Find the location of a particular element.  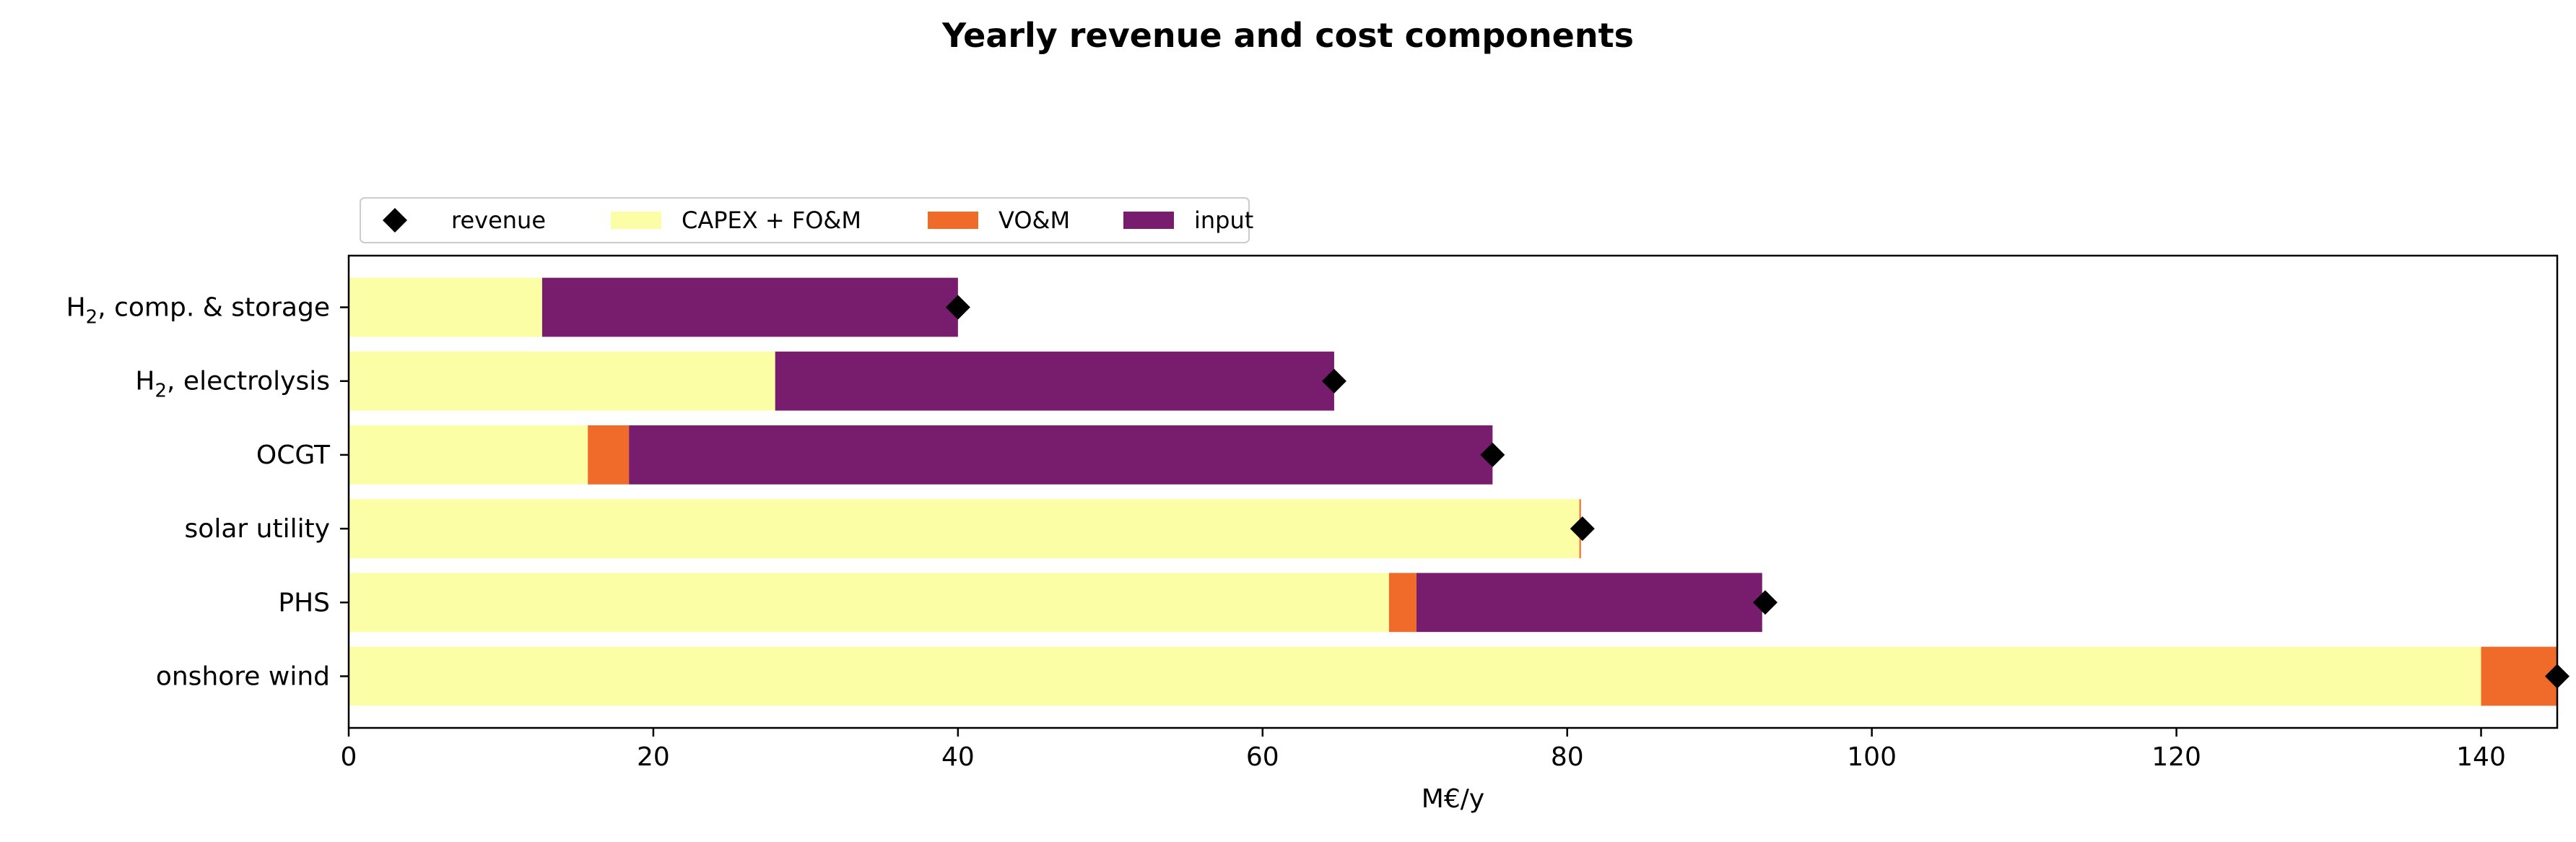

legend-label-input: input is located at coordinates (1223, 220).